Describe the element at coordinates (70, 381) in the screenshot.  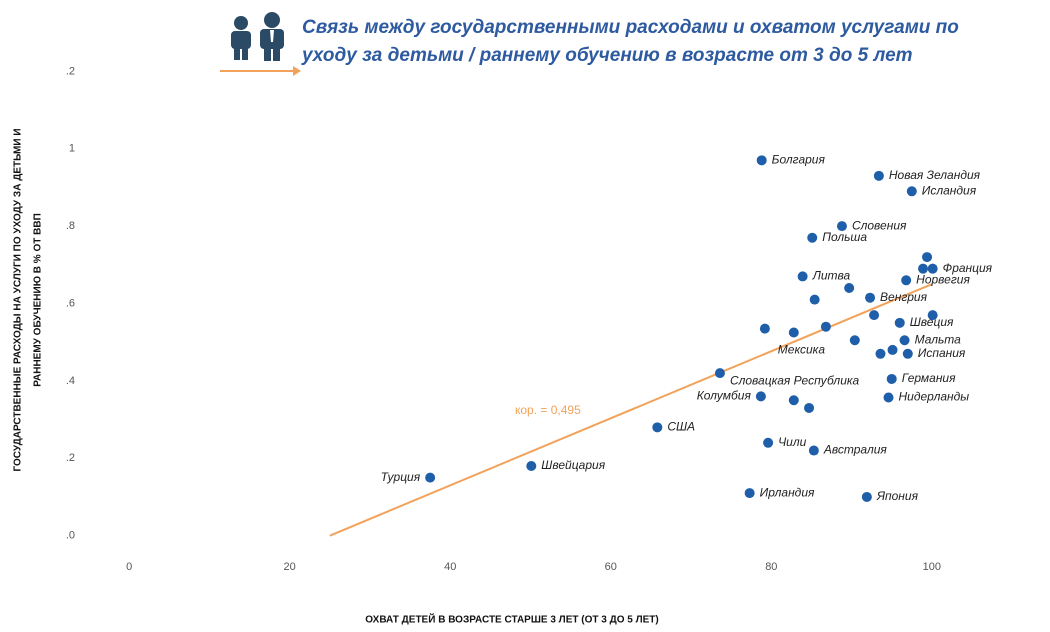
I see `y-tick-label: .4` at that location.